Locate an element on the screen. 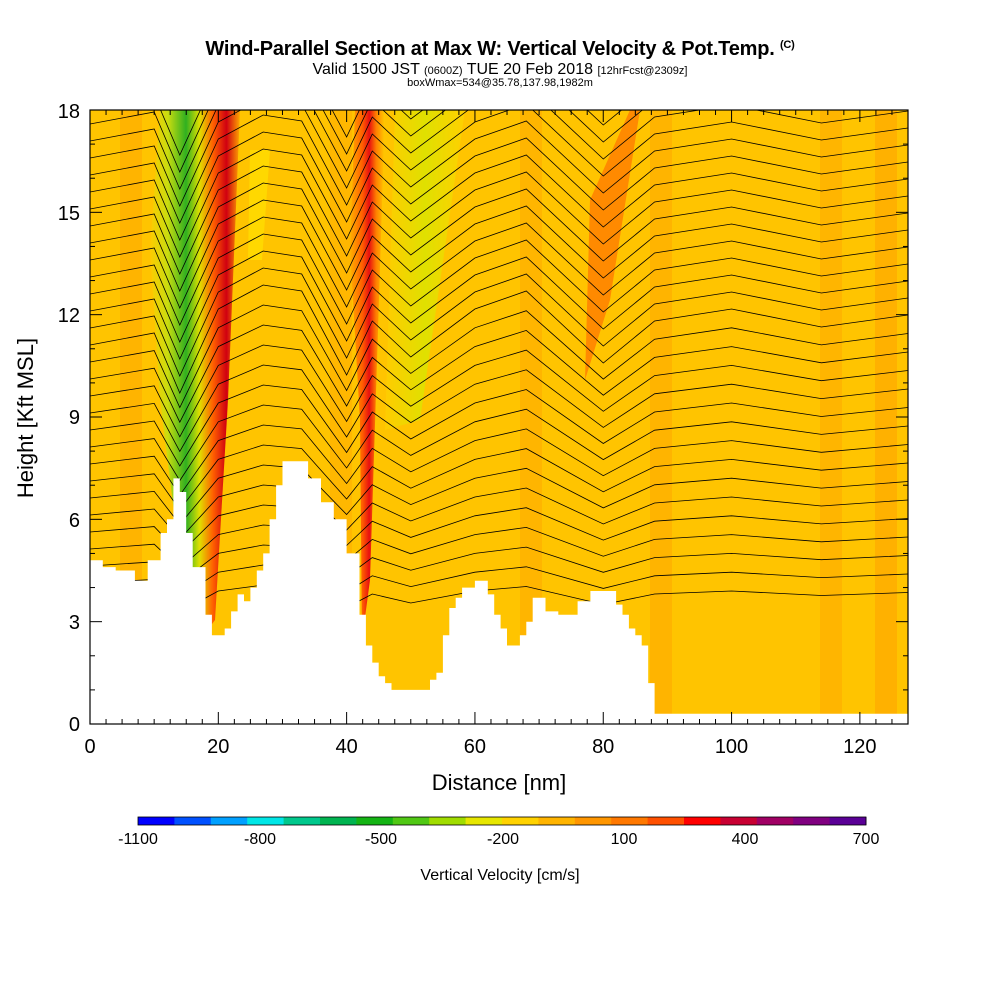 This screenshot has width=1000, height=1000. colorbar is located at coordinates (502, 821).